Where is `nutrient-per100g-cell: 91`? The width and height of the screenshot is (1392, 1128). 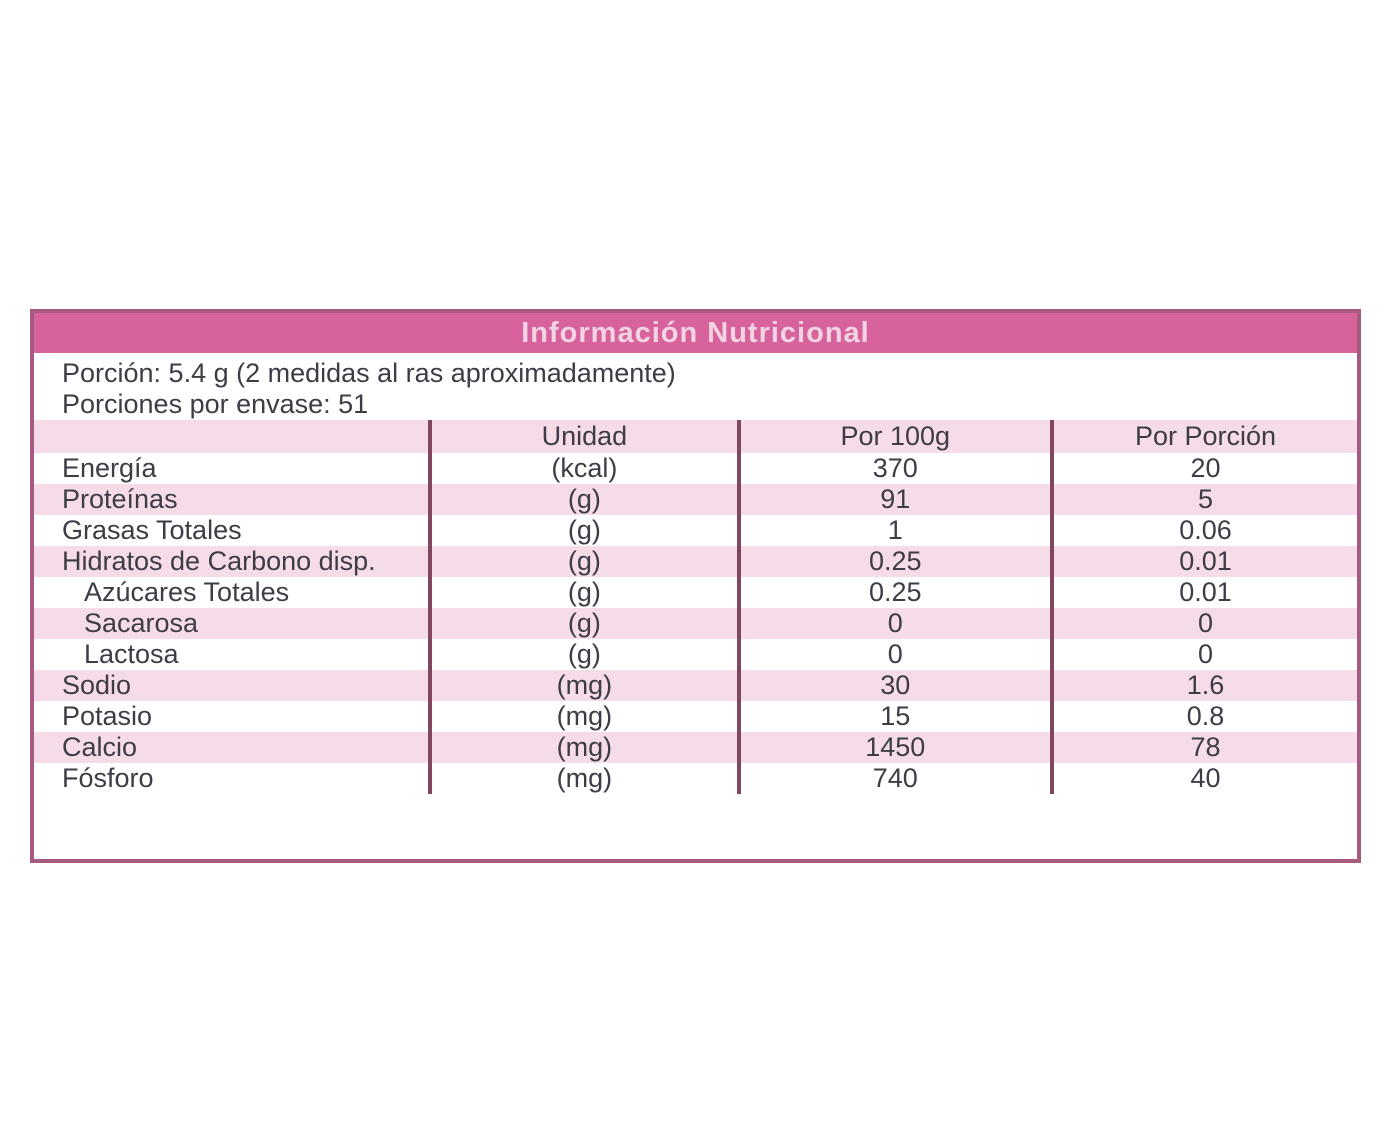 nutrient-per100g-cell: 91 is located at coordinates (893, 499).